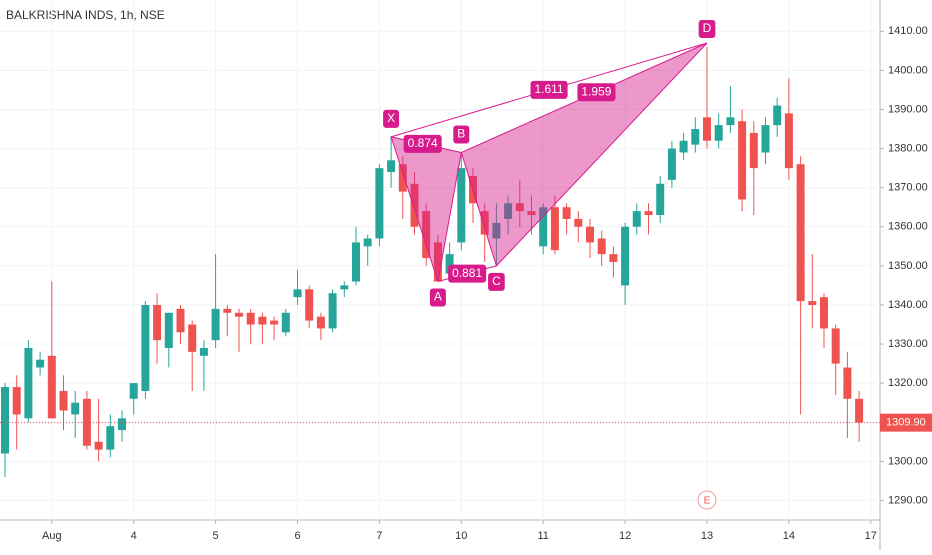  I want to click on pattern-ratio-label: 0.874, so click(423, 143).